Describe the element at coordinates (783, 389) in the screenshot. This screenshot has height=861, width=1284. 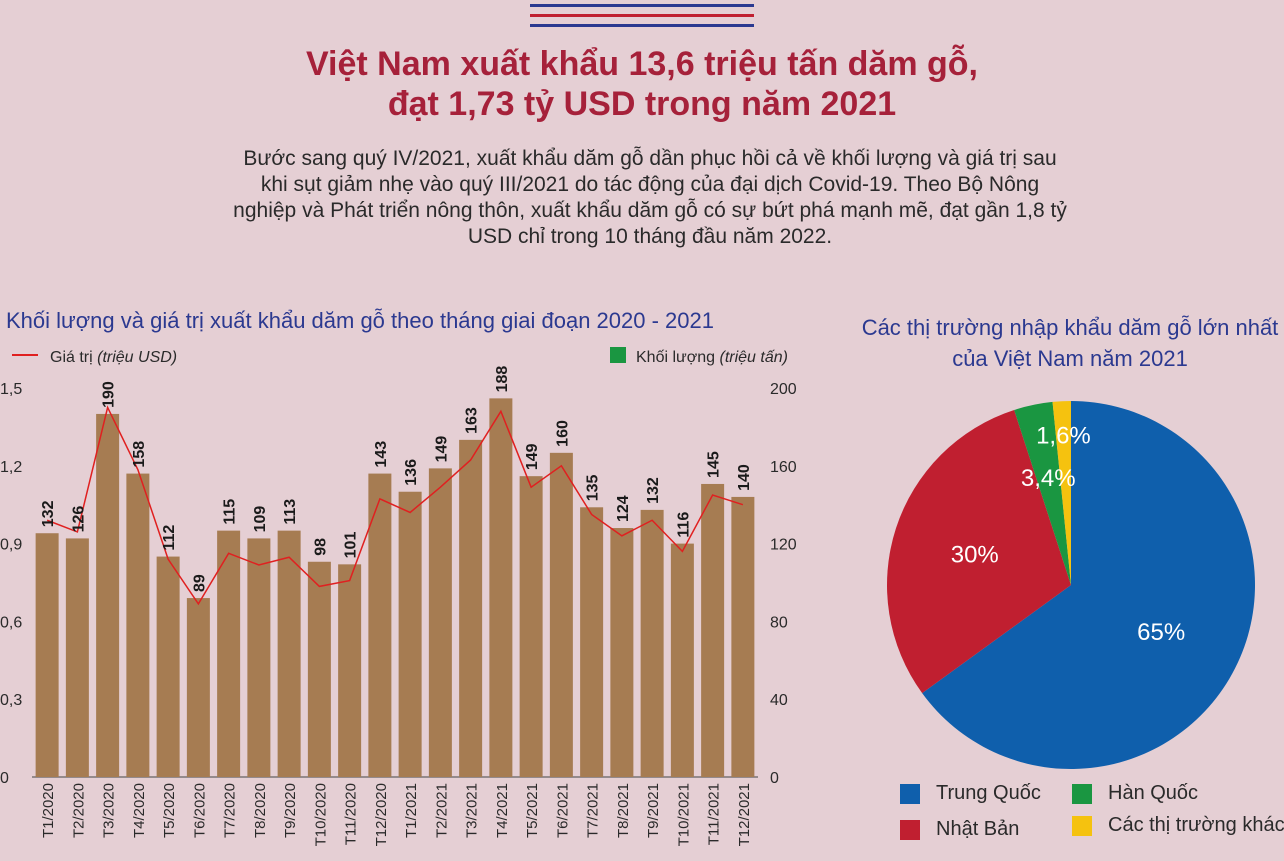
I see `y-right-tick-label: 200` at that location.